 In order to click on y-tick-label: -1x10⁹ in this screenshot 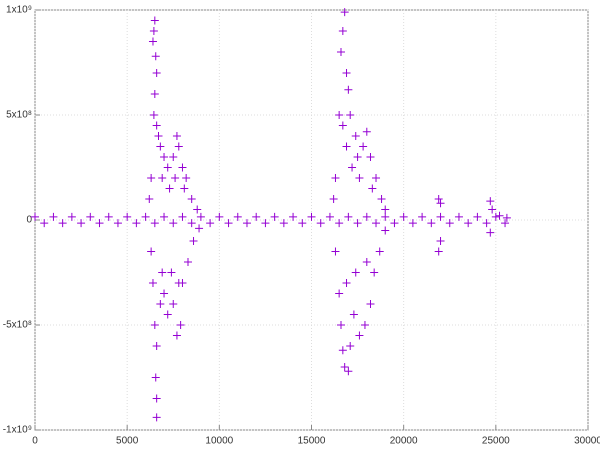, I will do `click(17, 430)`.